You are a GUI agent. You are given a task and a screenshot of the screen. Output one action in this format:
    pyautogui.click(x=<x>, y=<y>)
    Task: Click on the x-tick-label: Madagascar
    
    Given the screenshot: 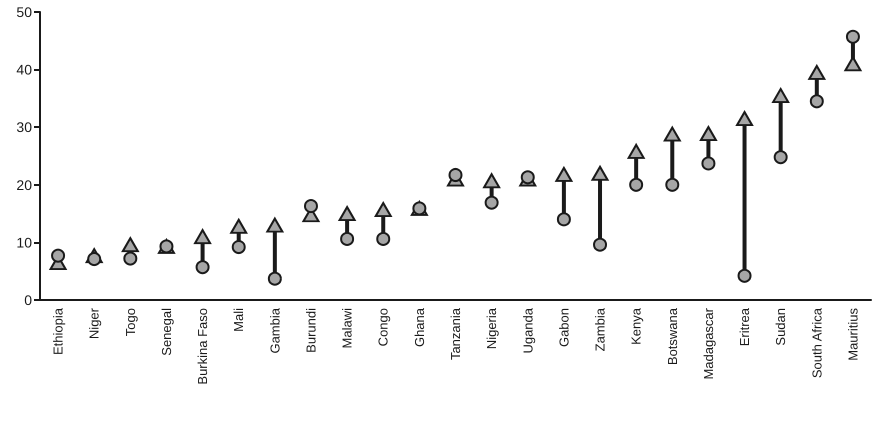 What is the action you would take?
    pyautogui.click(x=708, y=343)
    